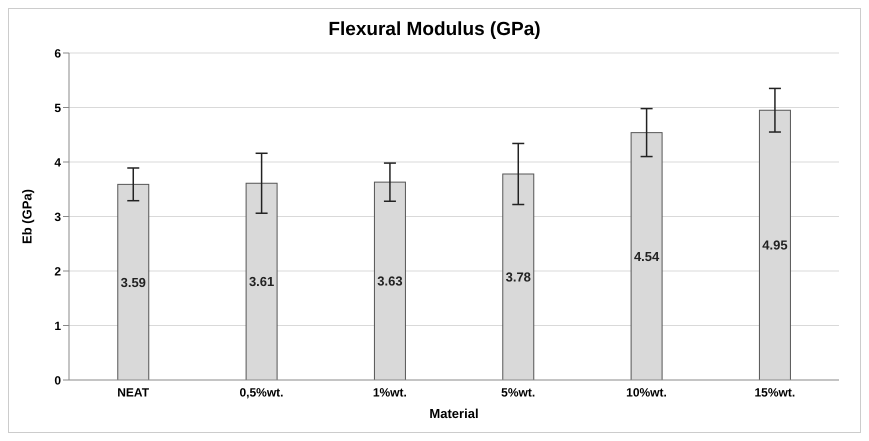 The height and width of the screenshot is (441, 869). Describe the element at coordinates (58, 162) in the screenshot. I see `y-tick-label: 4` at that location.